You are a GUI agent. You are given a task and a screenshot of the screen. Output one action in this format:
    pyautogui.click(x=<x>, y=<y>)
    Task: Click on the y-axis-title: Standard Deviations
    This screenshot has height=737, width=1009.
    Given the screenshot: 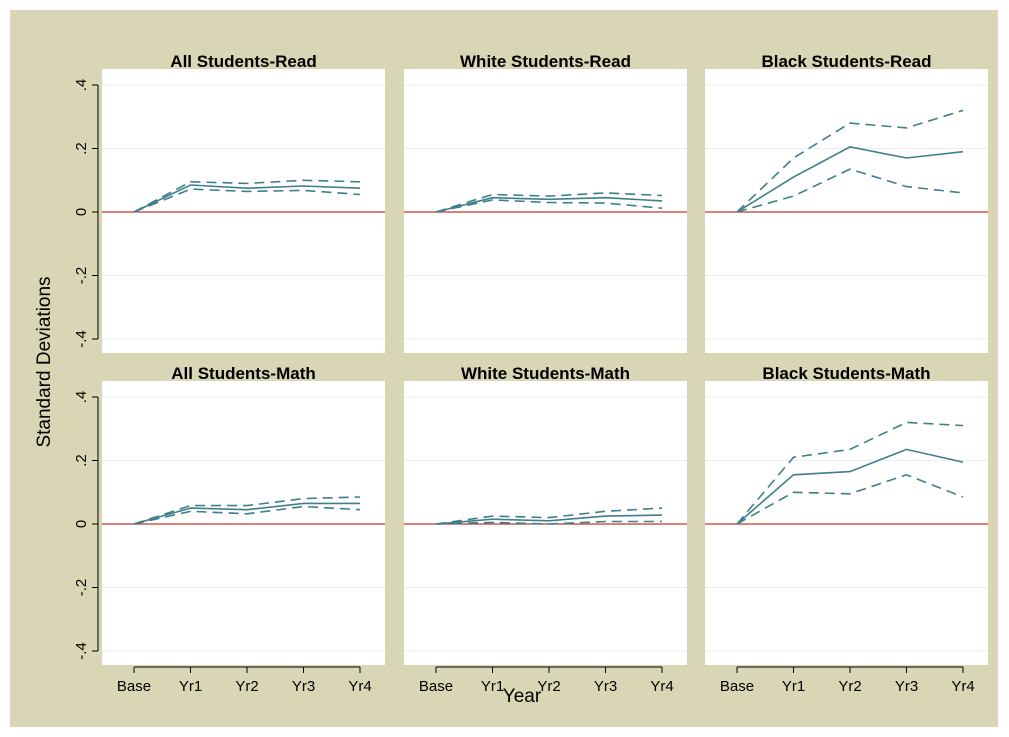 What is the action you would take?
    pyautogui.click(x=44, y=361)
    